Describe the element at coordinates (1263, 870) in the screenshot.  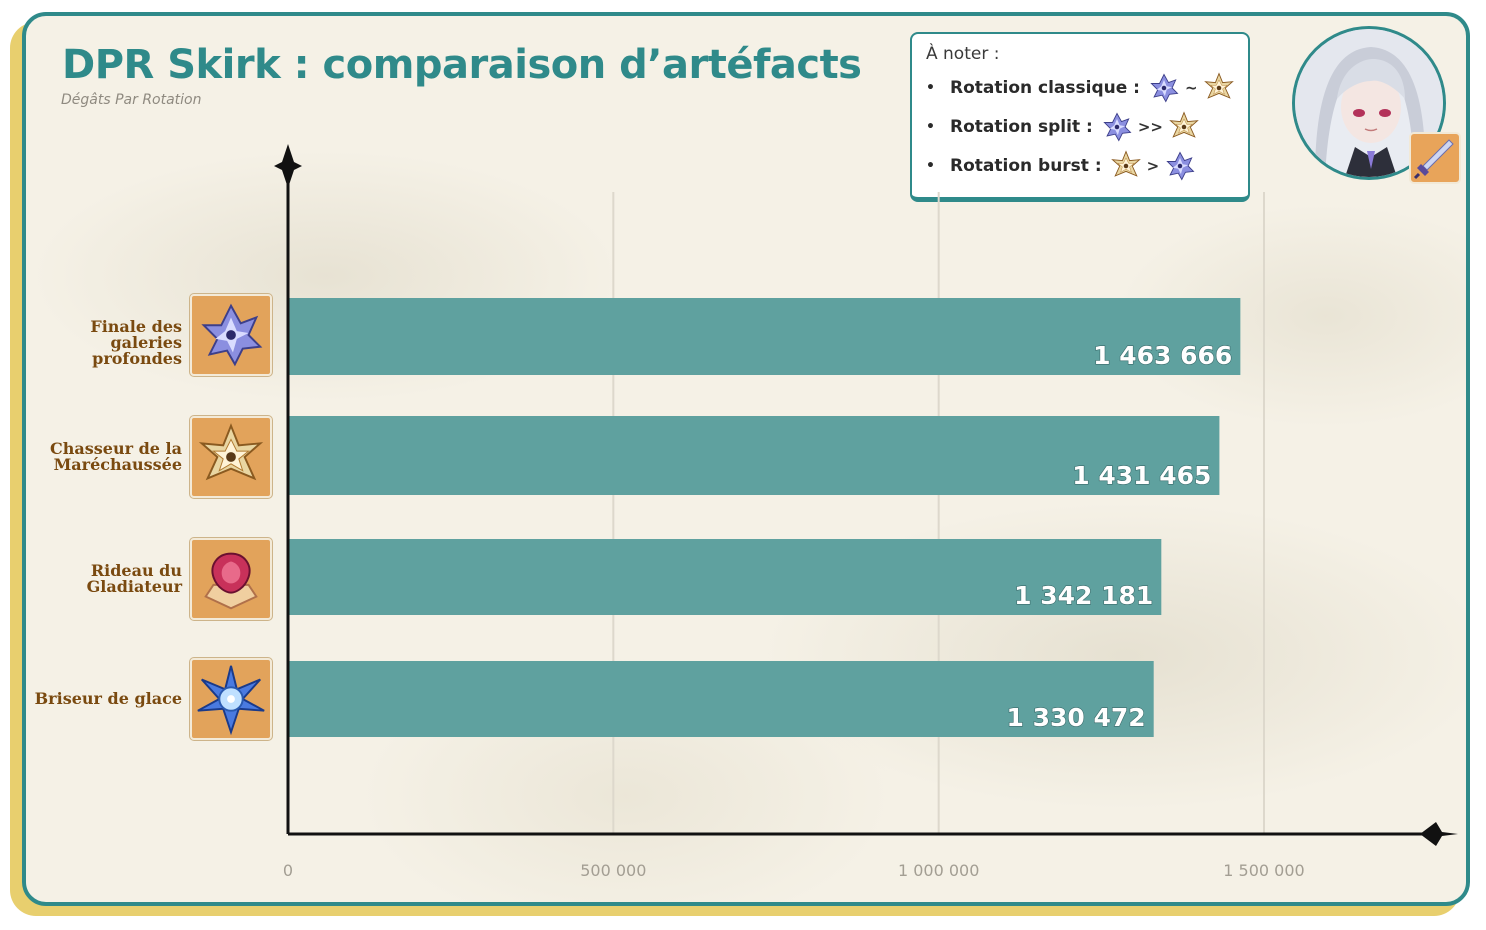
I see `x-tick-label: 1 500 000` at that location.